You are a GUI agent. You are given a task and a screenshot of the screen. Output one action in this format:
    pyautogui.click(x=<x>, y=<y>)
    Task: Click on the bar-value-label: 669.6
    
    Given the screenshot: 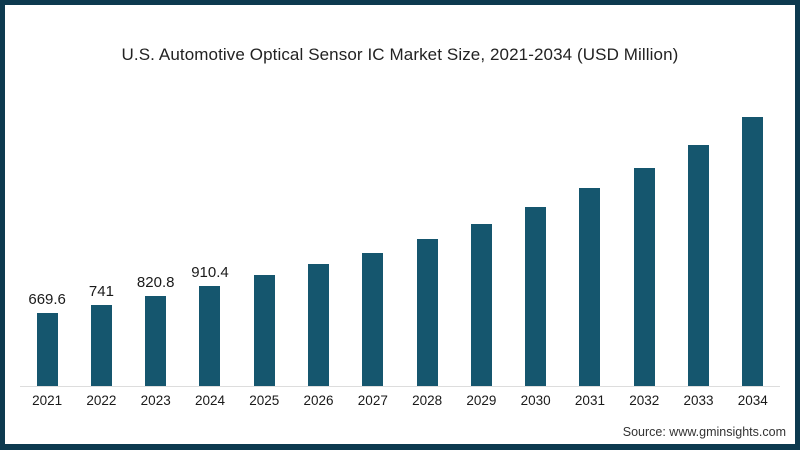 What is the action you would take?
    pyautogui.click(x=47, y=299)
    